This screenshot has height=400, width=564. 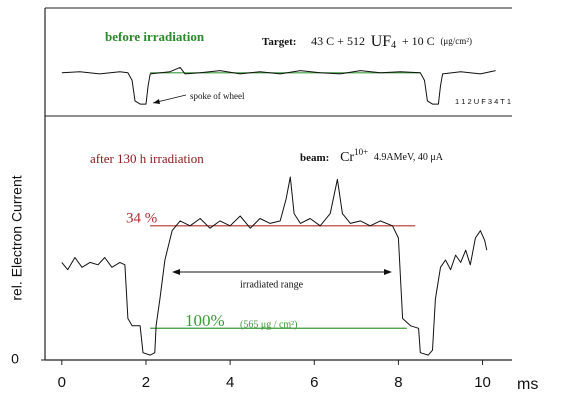 I want to click on spoke-arrow-head, so click(x=156, y=101).